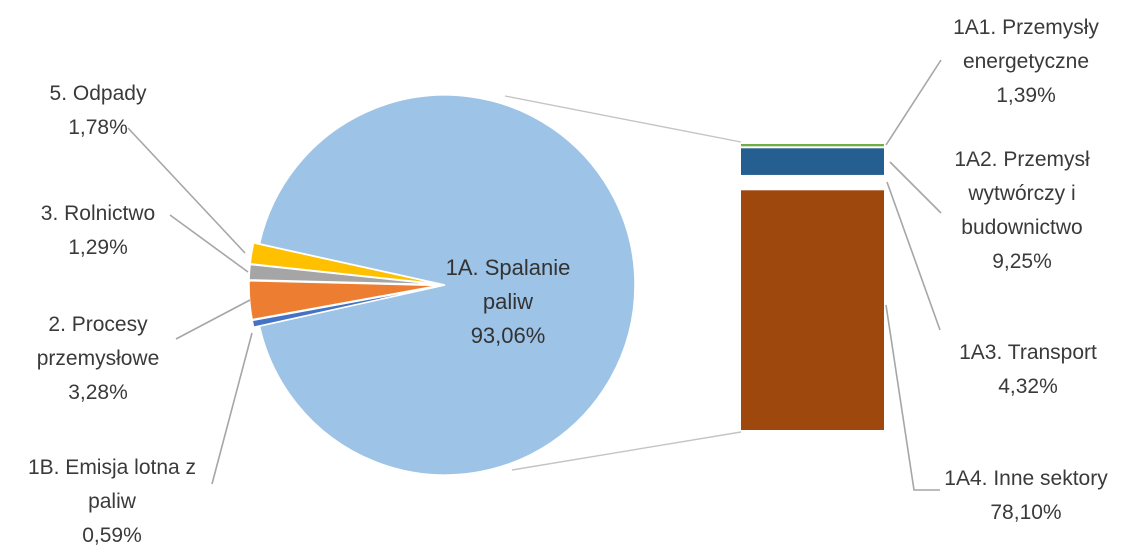 This screenshot has height=547, width=1130. I want to click on data-label-1A3-line: 1A3. Transport, so click(1028, 352).